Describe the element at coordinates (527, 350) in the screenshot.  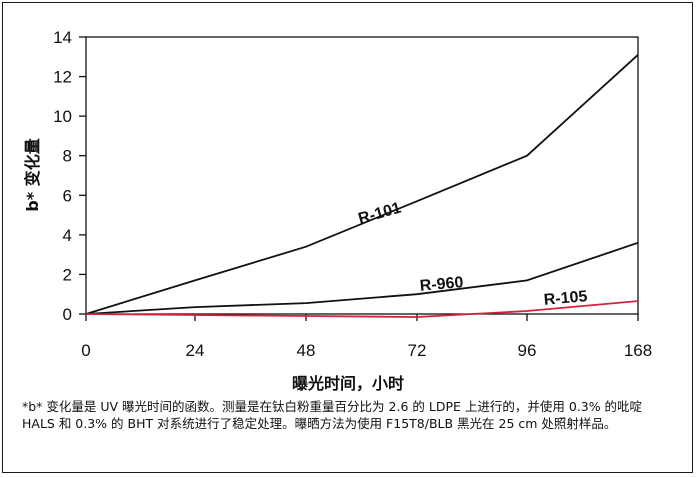
I see `x-tick-label: 96` at that location.